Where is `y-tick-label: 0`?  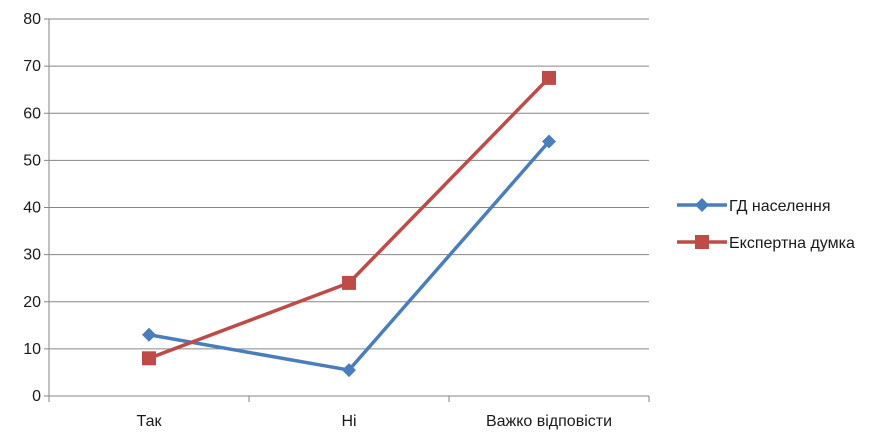 y-tick-label: 0 is located at coordinates (36, 396).